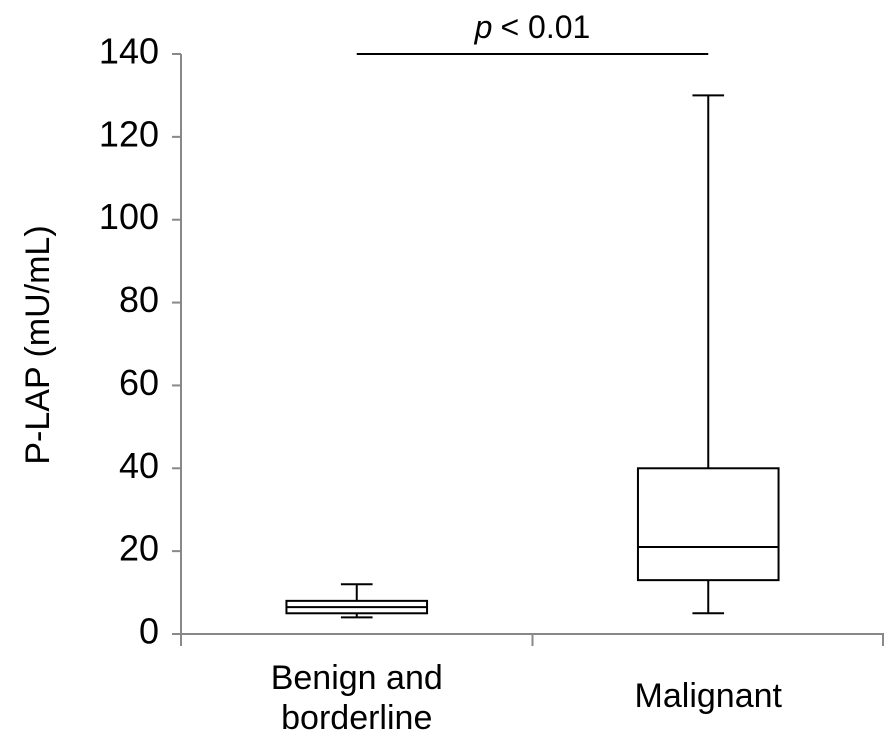 The height and width of the screenshot is (743, 886). I want to click on annotation: p < 0.01, so click(532, 27).